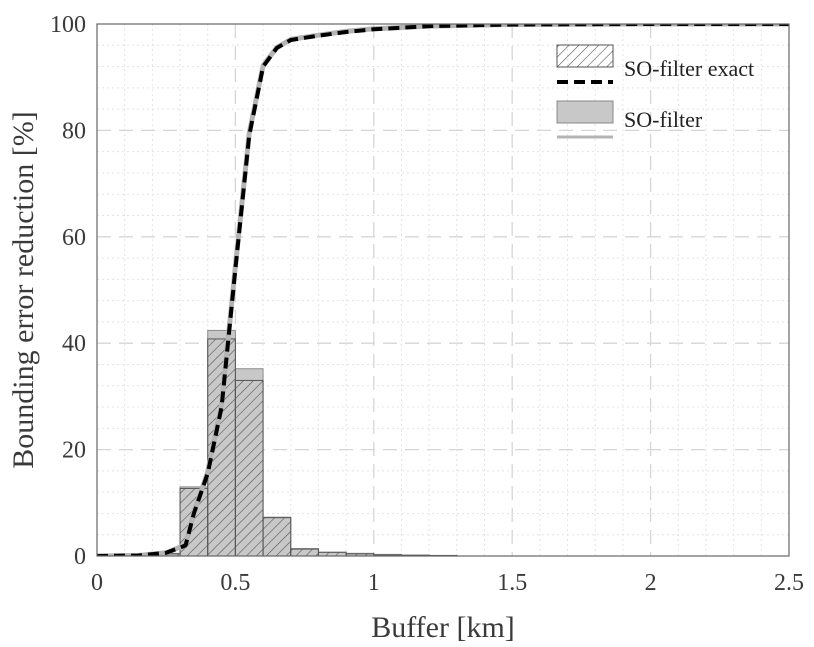 Image resolution: width=814 pixels, height=647 pixels. What do you see at coordinates (235, 583) in the screenshot?
I see `x-tick-label: 0.5` at bounding box center [235, 583].